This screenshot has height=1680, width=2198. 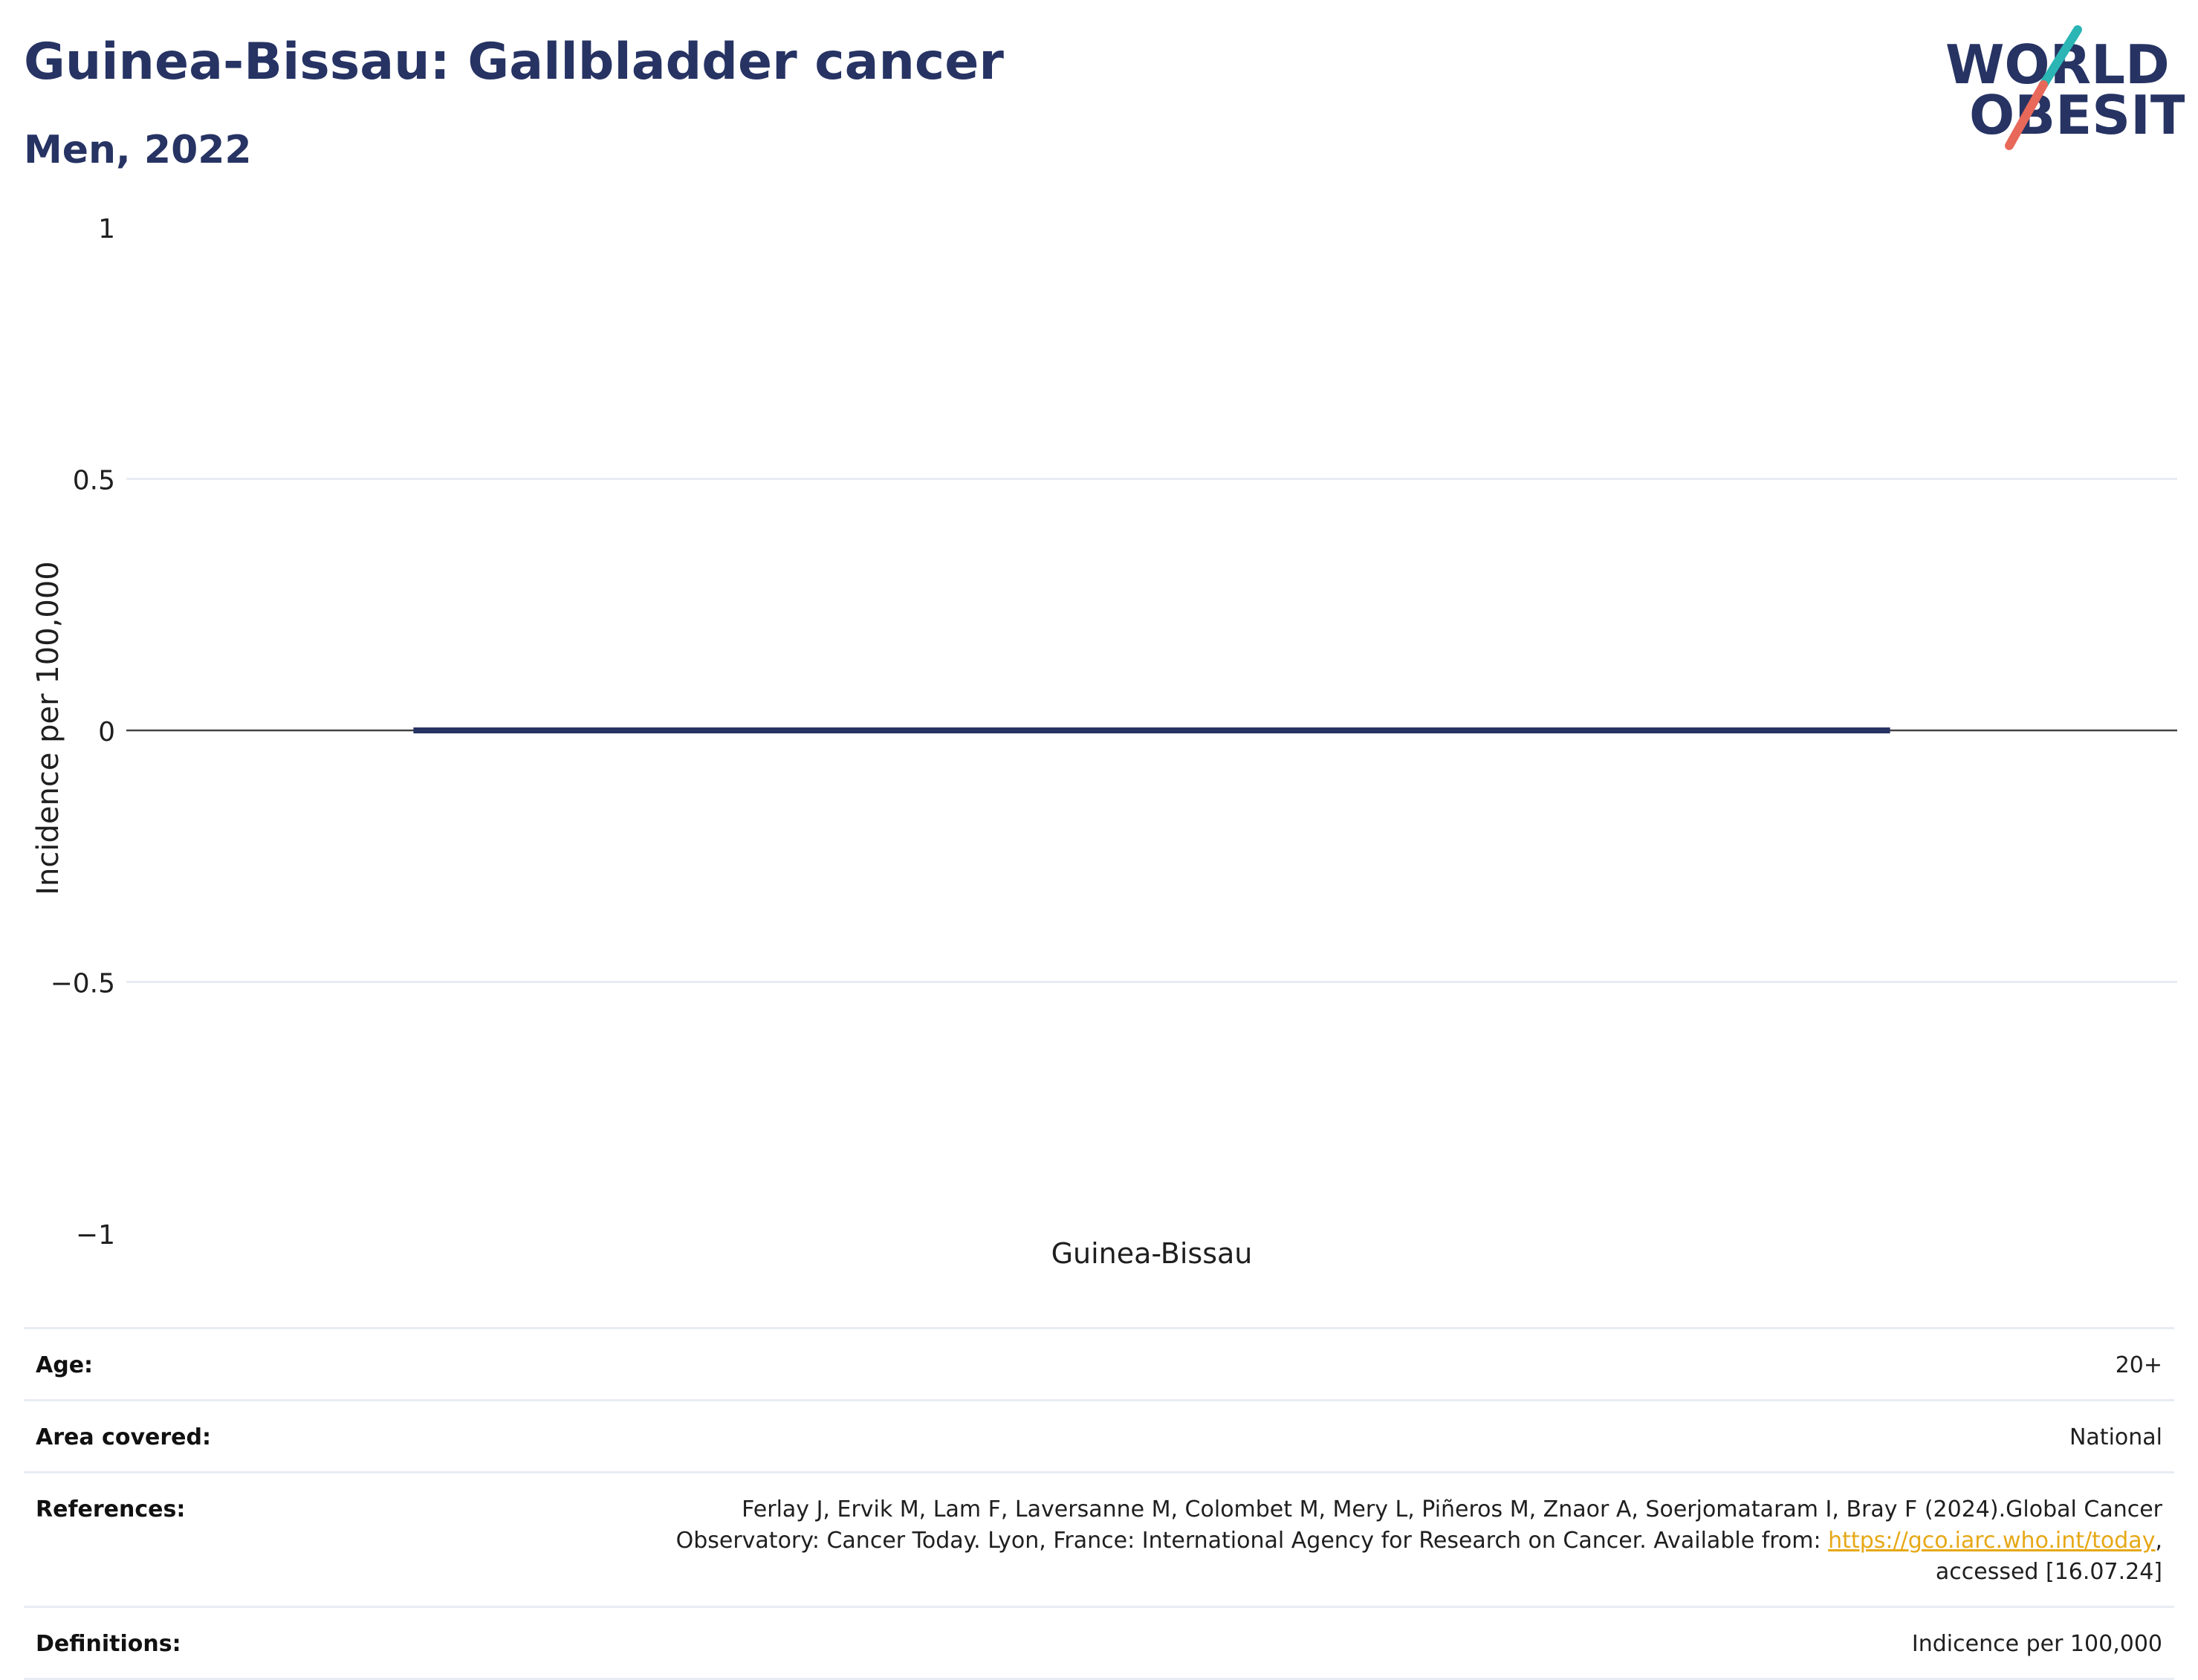 I want to click on definitions-label: Definitions:, so click(x=108, y=1644).